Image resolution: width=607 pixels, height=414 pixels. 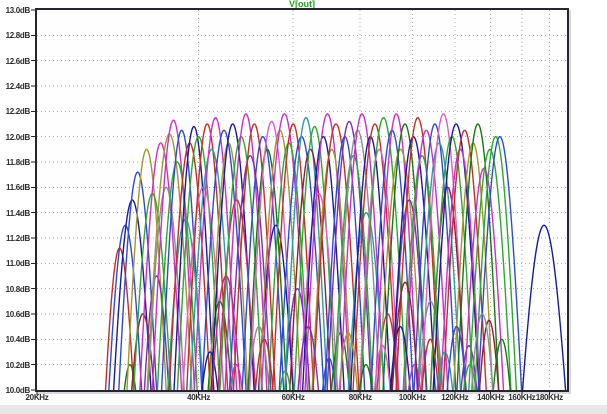 What do you see at coordinates (18, 162) in the screenshot?
I see `y-axis-tick-label: 11.8dB` at bounding box center [18, 162].